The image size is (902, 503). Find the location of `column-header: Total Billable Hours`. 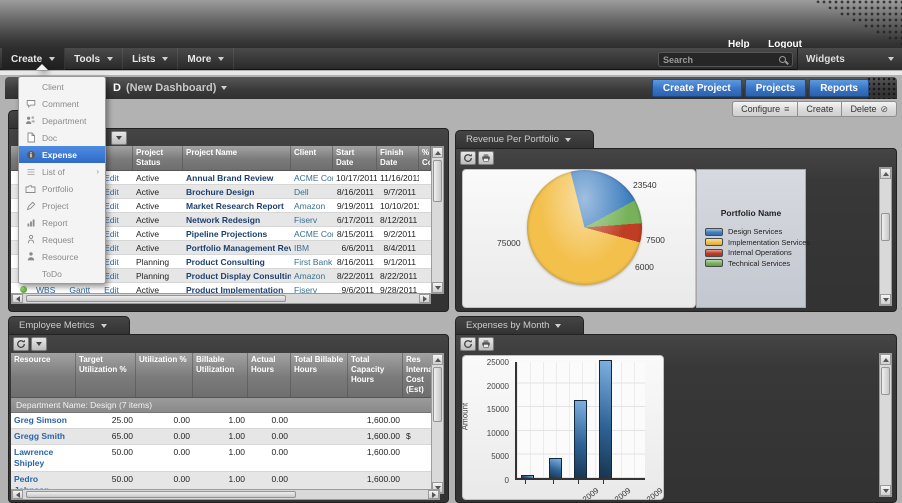

column-header: Total Billable Hours is located at coordinates (319, 375).